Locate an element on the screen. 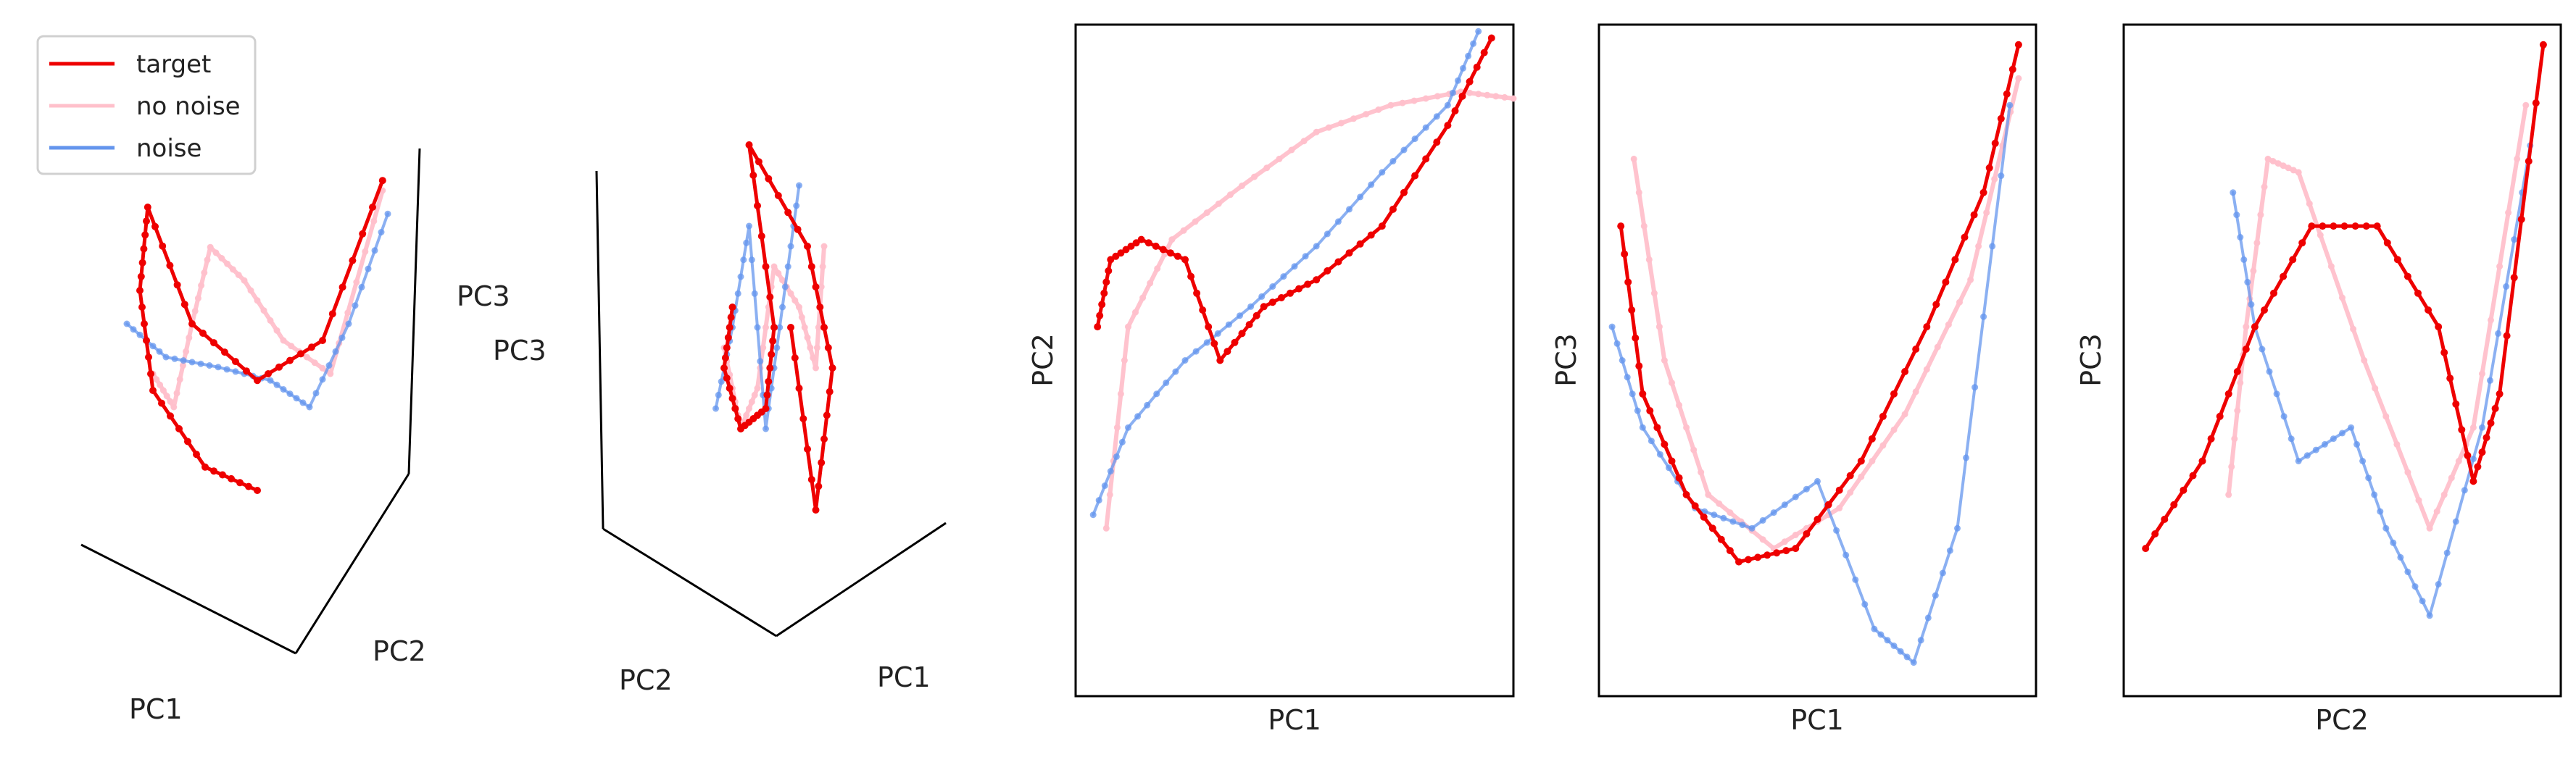 This screenshot has height=757, width=2576. series-line-target is located at coordinates (1294, 199).